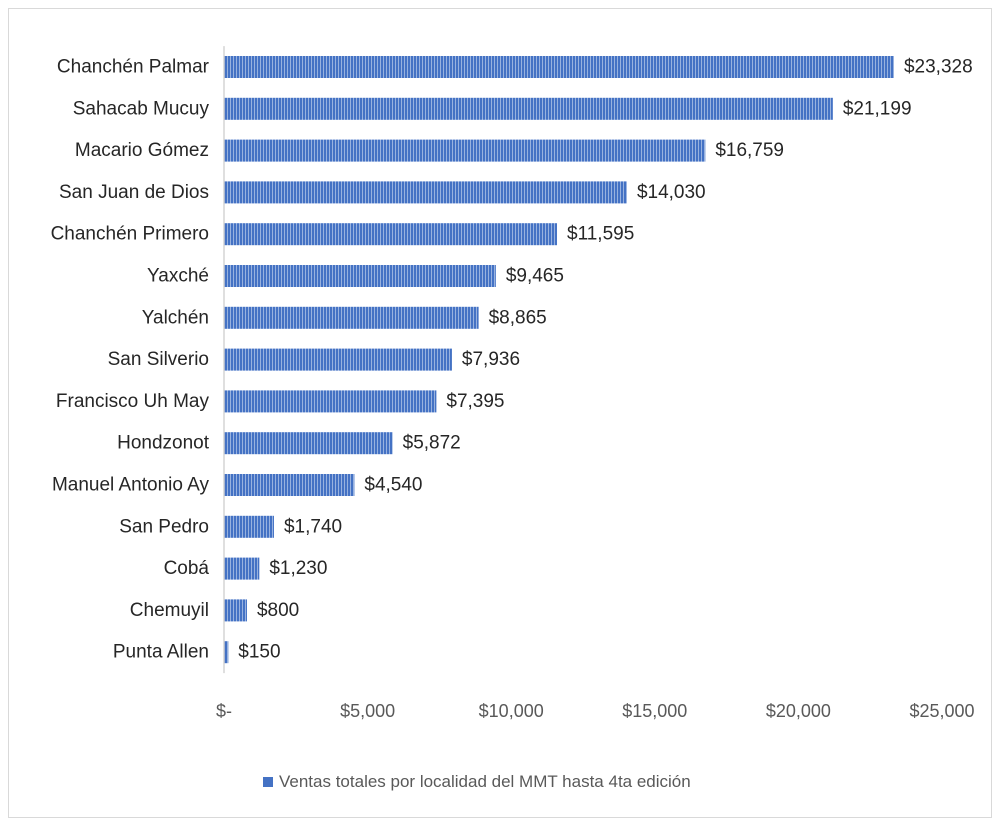 Image resolution: width=1000 pixels, height=824 pixels. Describe the element at coordinates (169, 610) in the screenshot. I see `category-label: Chemuyil` at that location.